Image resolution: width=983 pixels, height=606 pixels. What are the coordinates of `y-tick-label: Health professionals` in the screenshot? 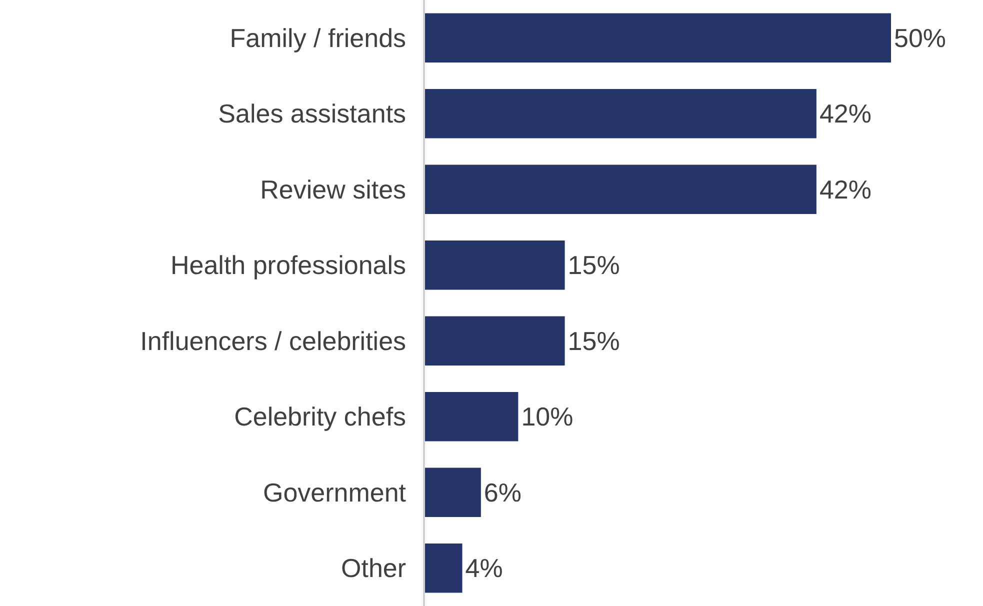 It's located at (288, 265).